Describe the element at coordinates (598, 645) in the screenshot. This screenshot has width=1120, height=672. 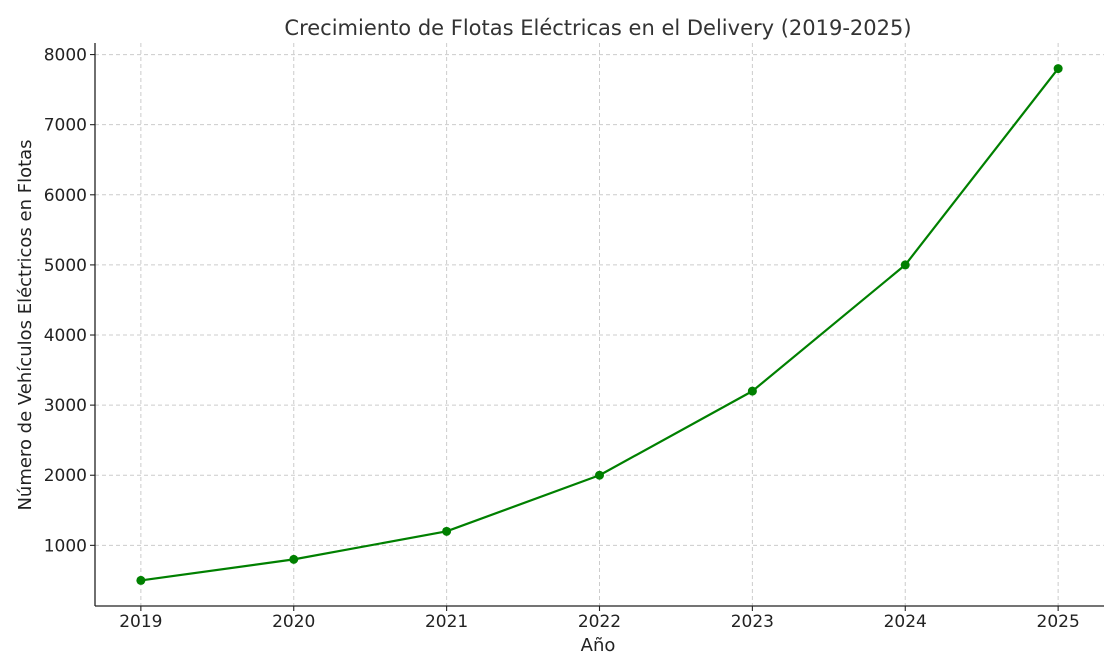
I see `x-axis-label: Año` at that location.